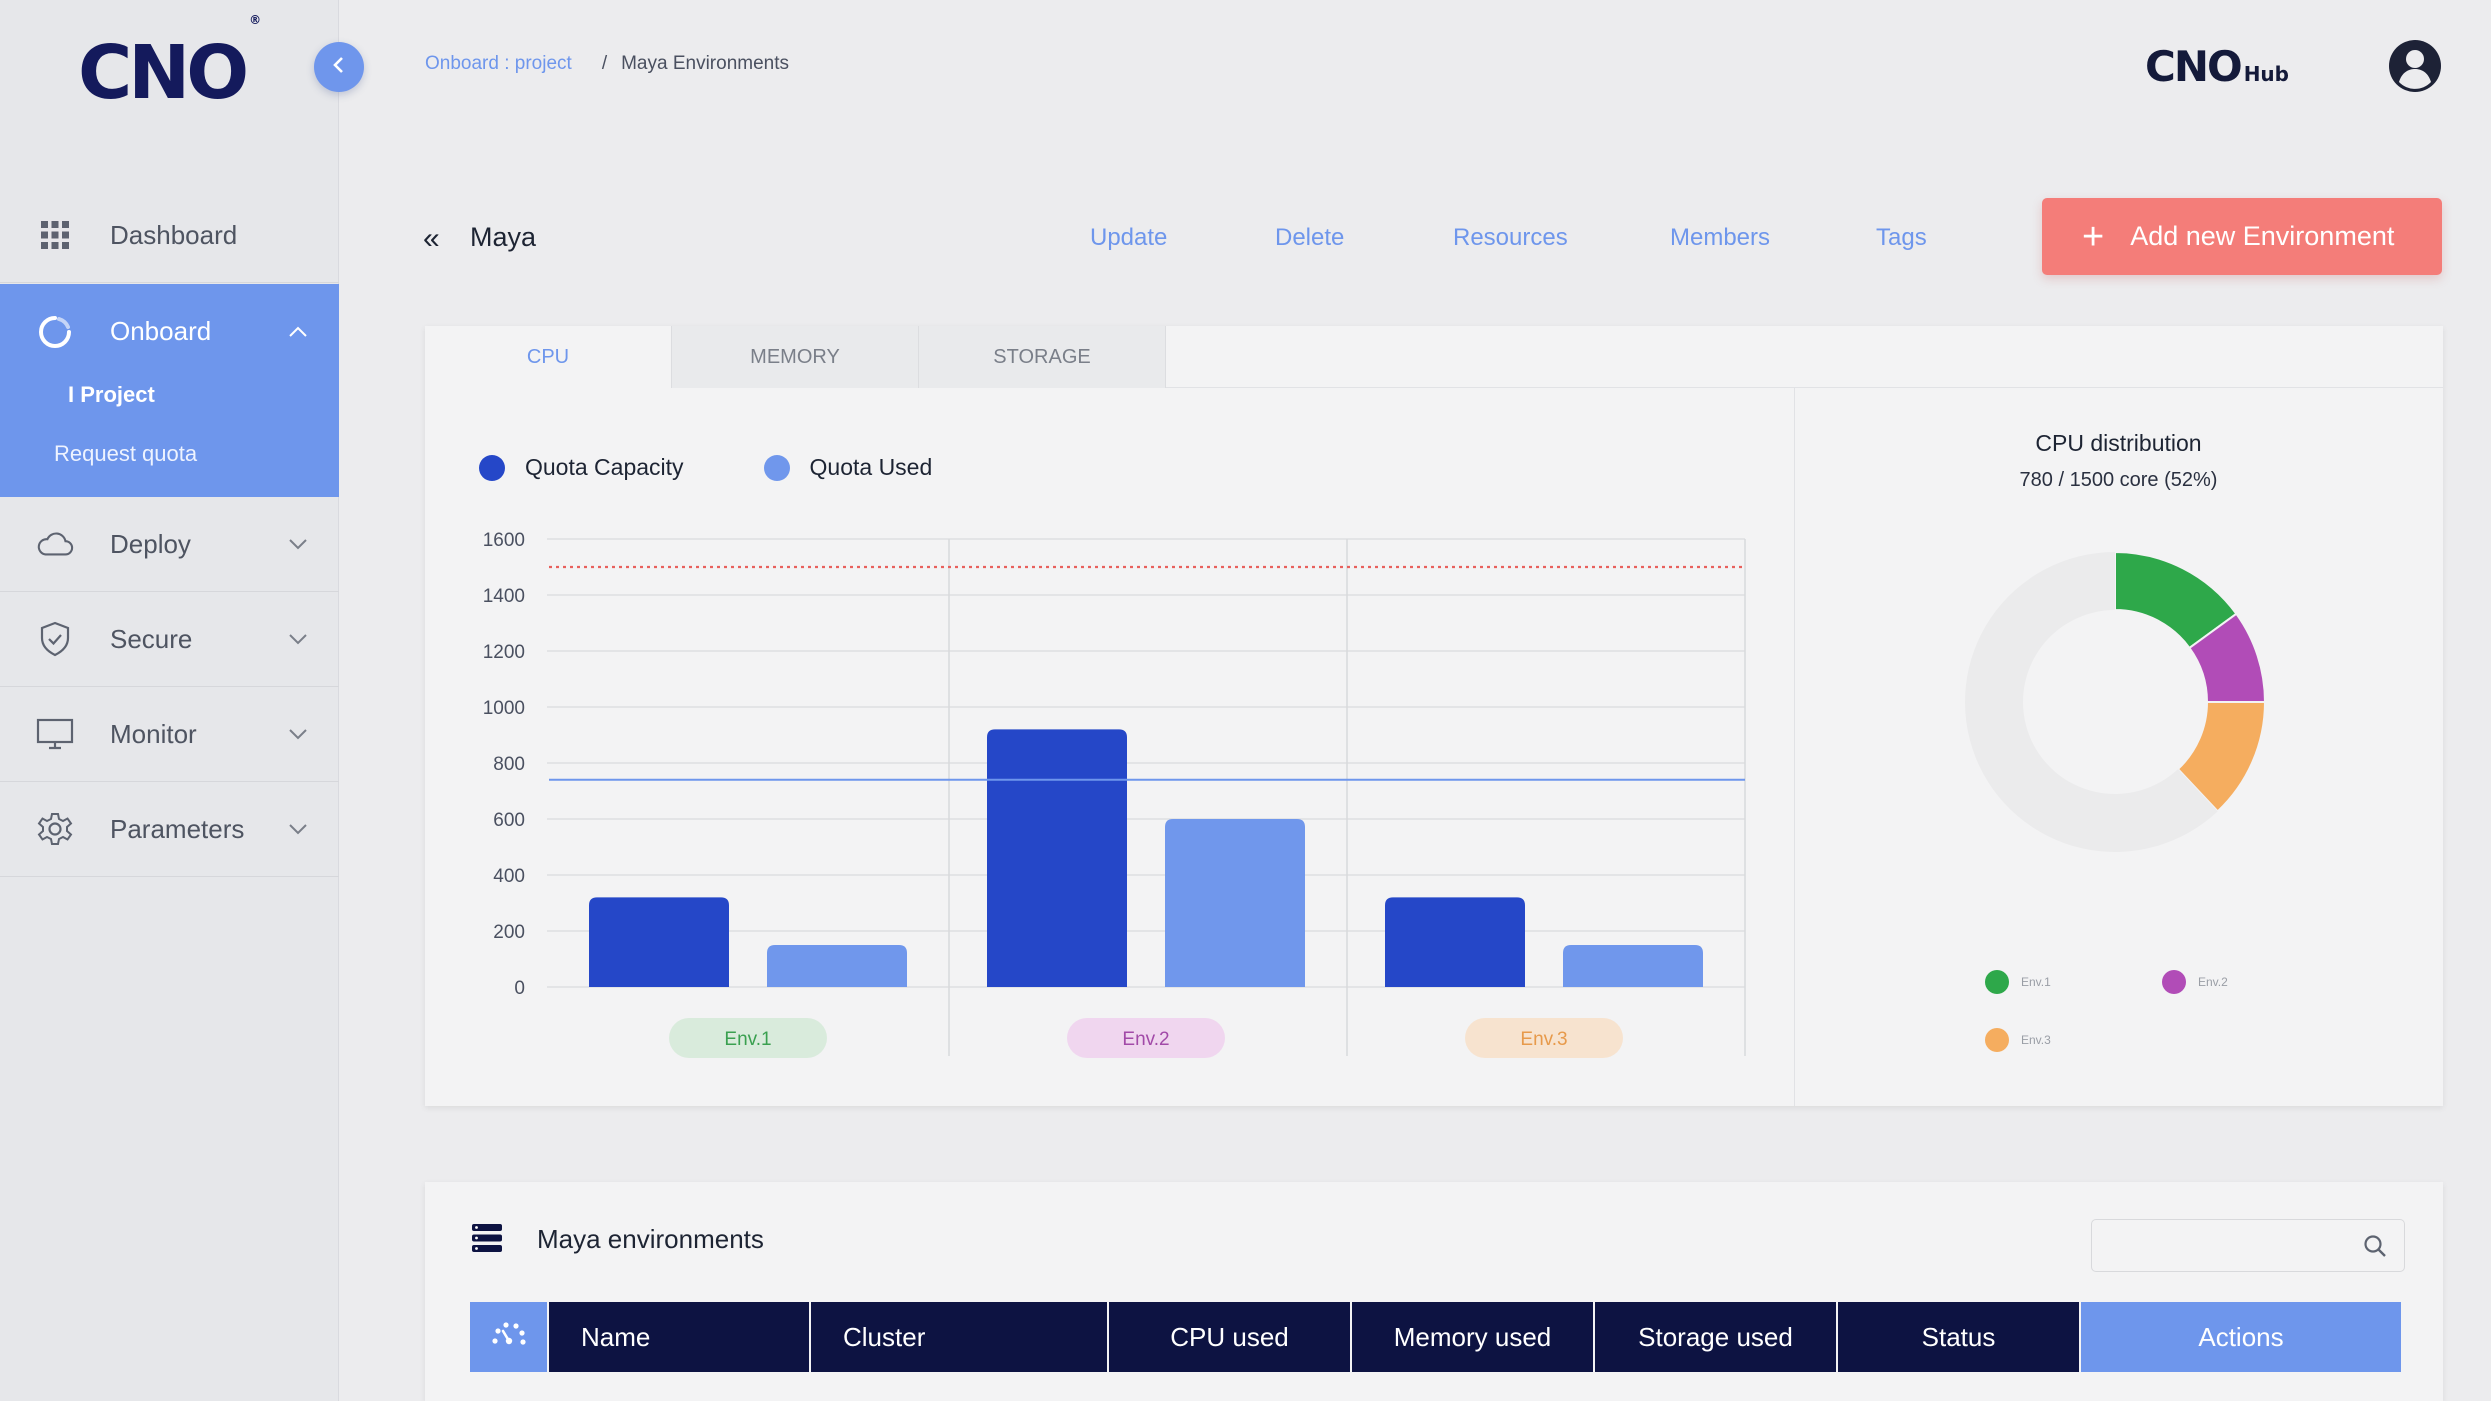  I want to click on bar-chart-legend: Quota Capacity Quota Used, so click(745, 467).